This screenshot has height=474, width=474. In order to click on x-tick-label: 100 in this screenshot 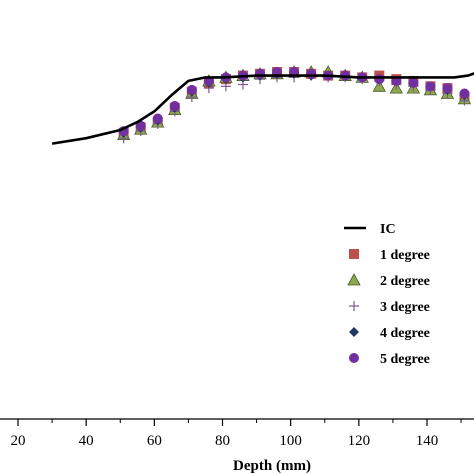, I will do `click(290, 441)`.